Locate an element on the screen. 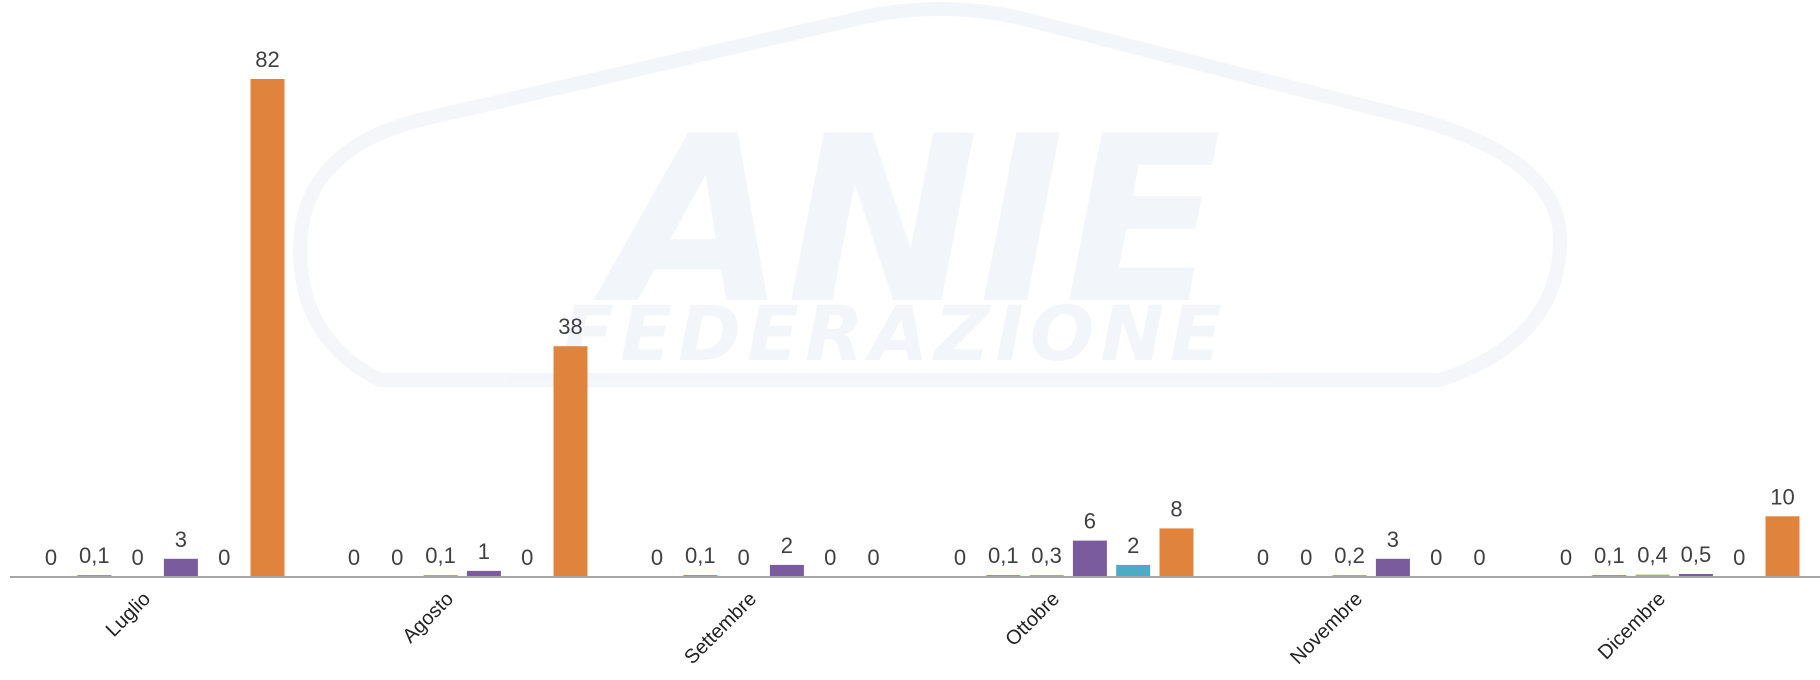 Image resolution: width=1820 pixels, height=680 pixels. data-label-settembre-series-6: 0 is located at coordinates (873, 557).